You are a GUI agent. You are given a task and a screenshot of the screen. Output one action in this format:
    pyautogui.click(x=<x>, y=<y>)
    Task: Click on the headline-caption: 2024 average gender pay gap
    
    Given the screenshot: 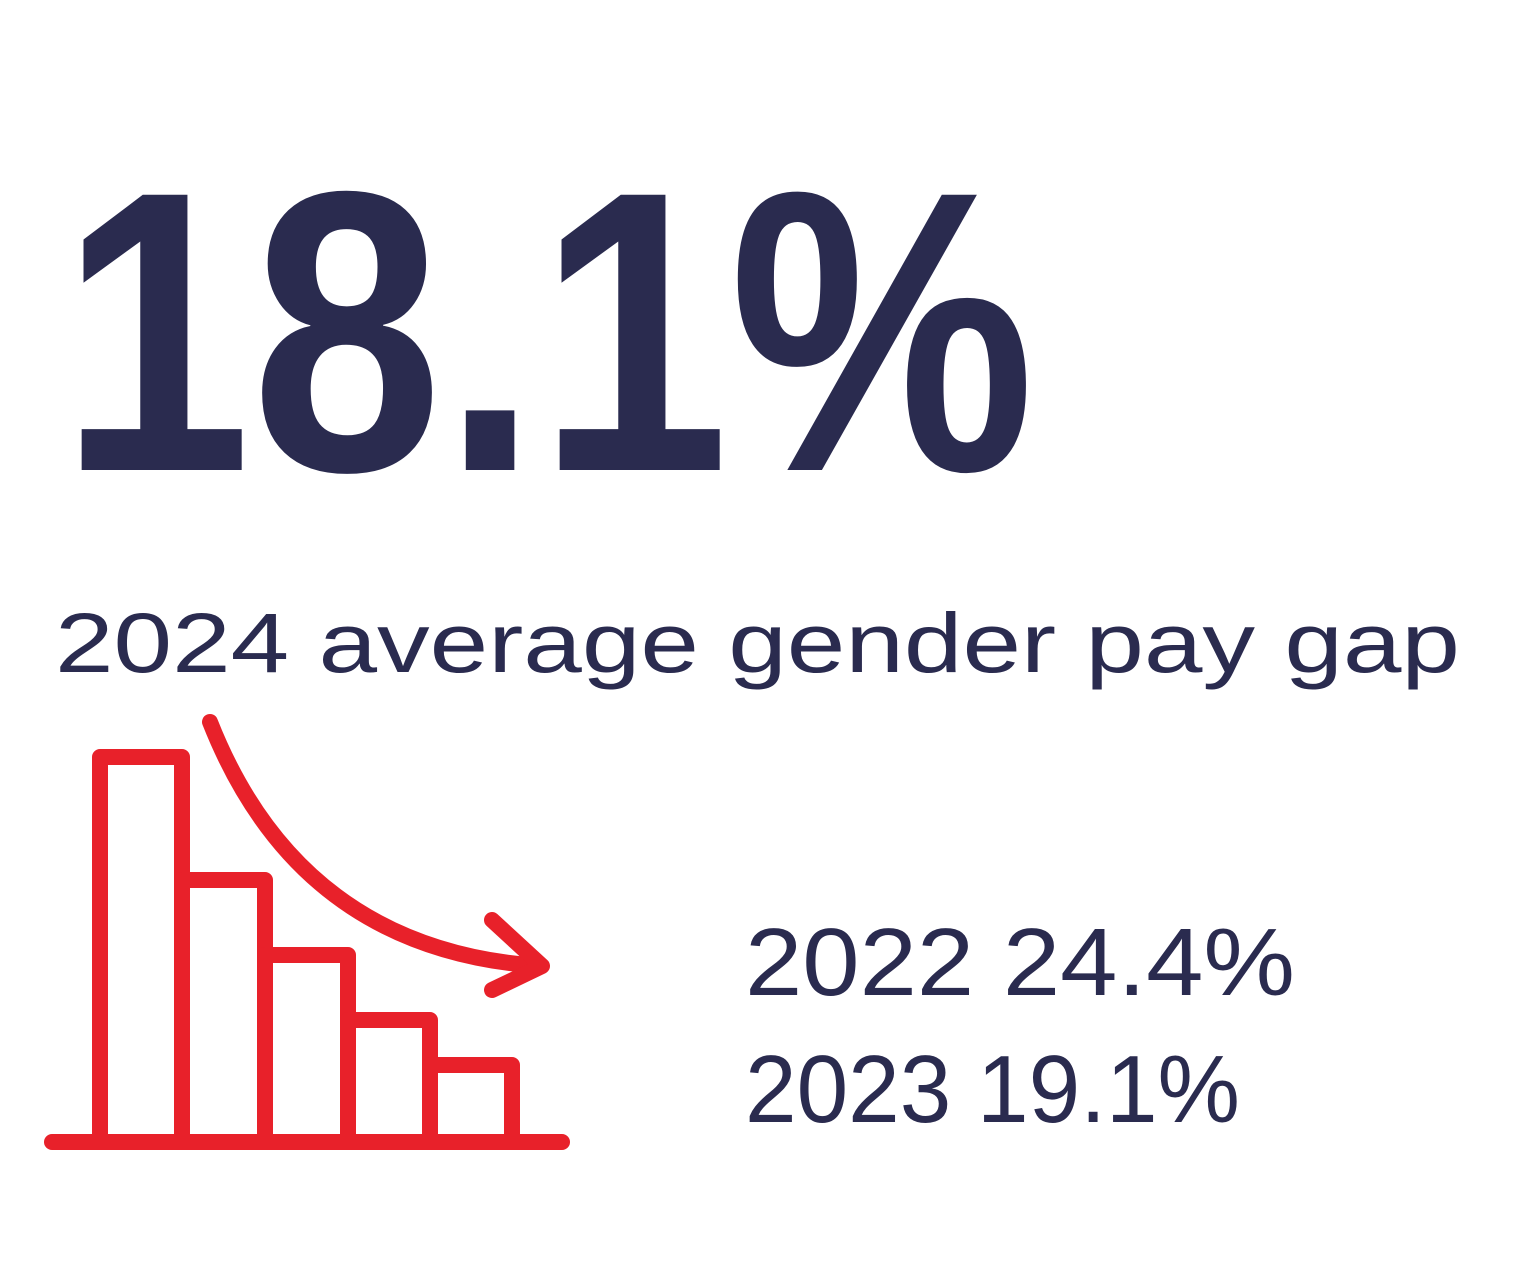 What is the action you would take?
    pyautogui.click(x=757, y=643)
    